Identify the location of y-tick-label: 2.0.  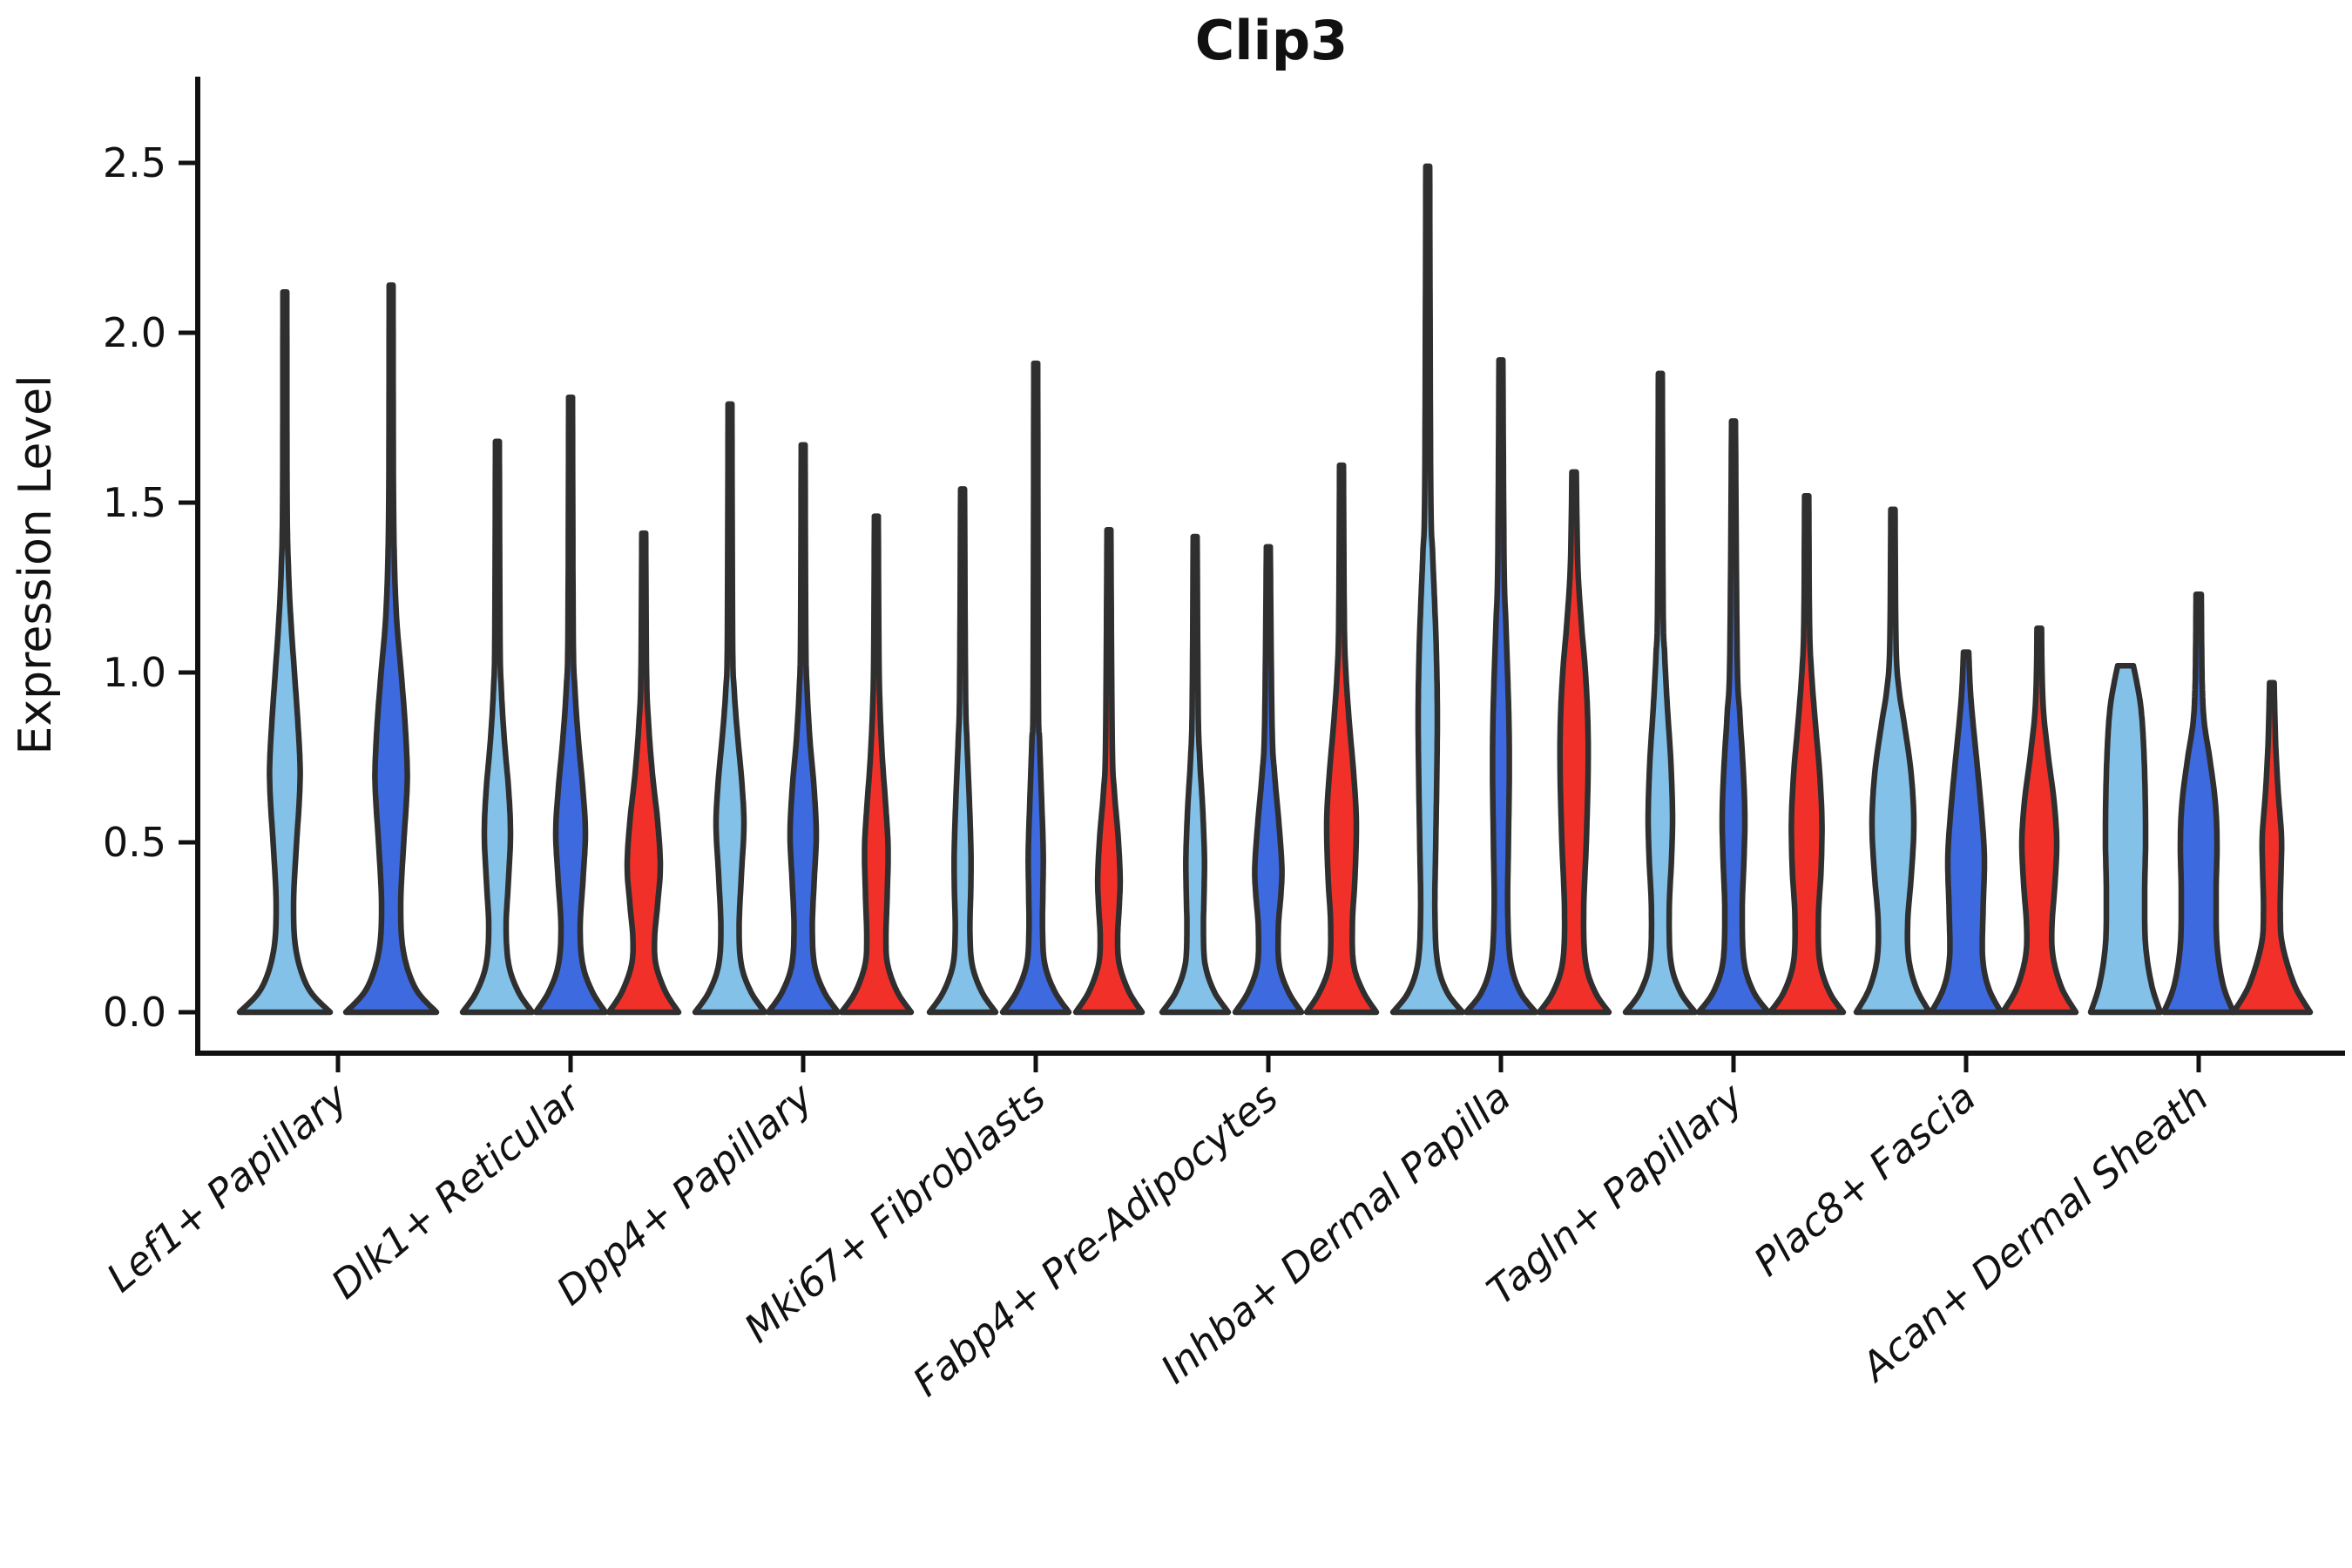
(134, 332).